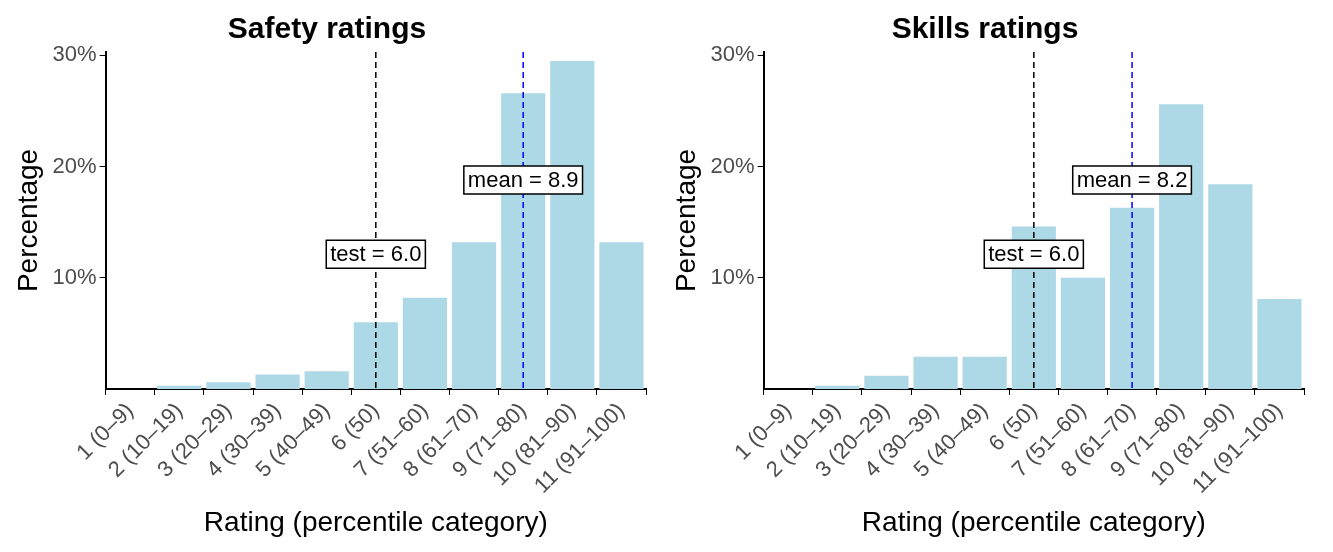 Image resolution: width=1333 pixels, height=552 pixels. I want to click on chart-title: Safety ratings, so click(327, 28).